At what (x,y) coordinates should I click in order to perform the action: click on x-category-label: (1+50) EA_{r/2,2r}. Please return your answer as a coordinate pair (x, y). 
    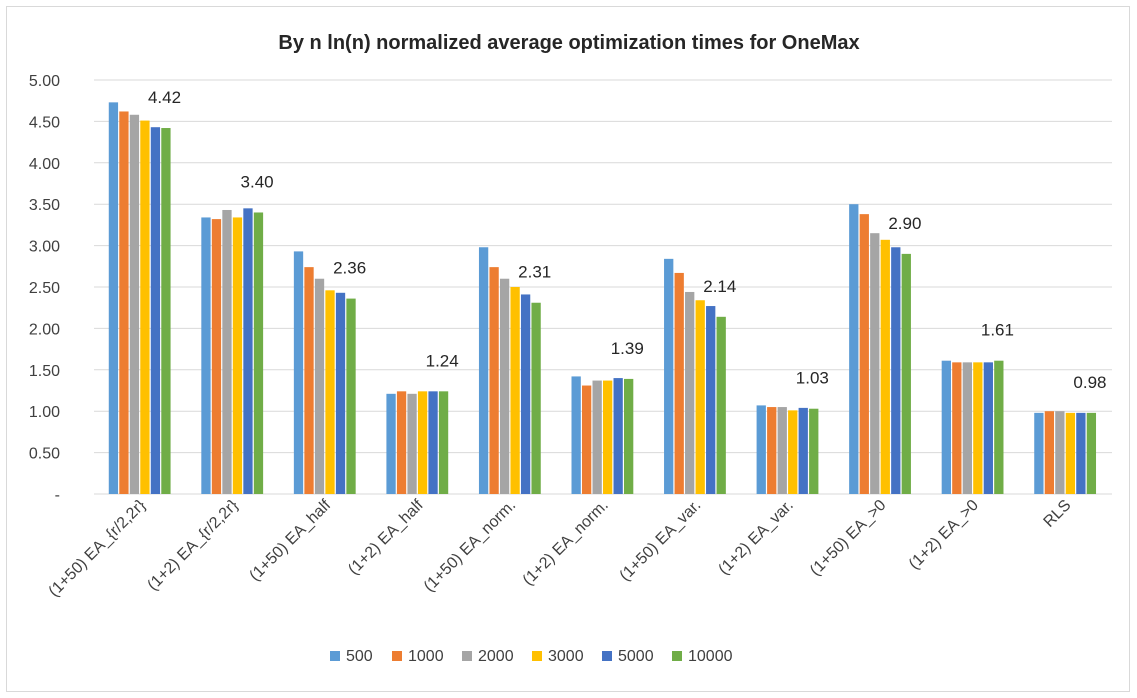
    Looking at the image, I should click on (98, 548).